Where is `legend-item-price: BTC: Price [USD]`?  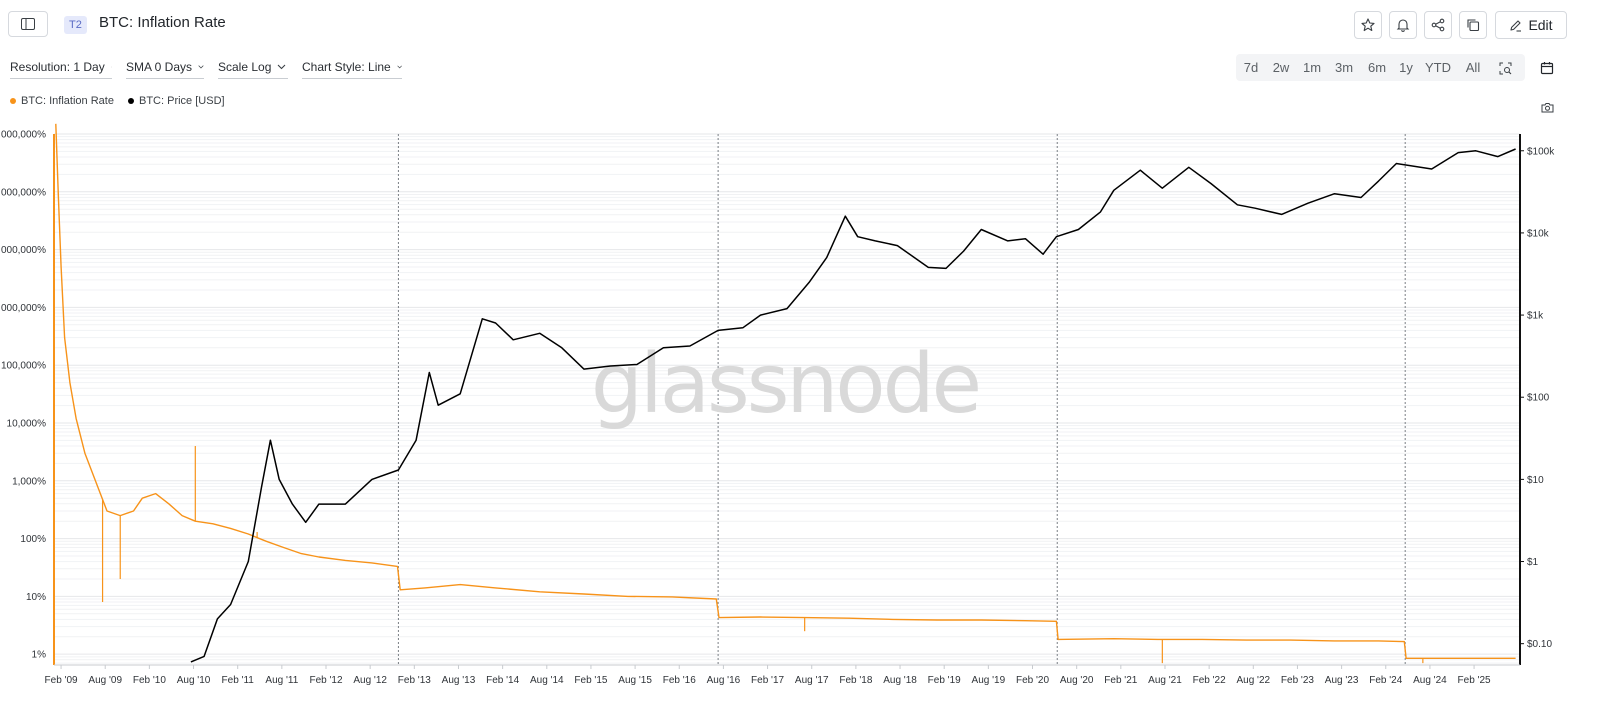 legend-item-price: BTC: Price [USD] is located at coordinates (176, 101).